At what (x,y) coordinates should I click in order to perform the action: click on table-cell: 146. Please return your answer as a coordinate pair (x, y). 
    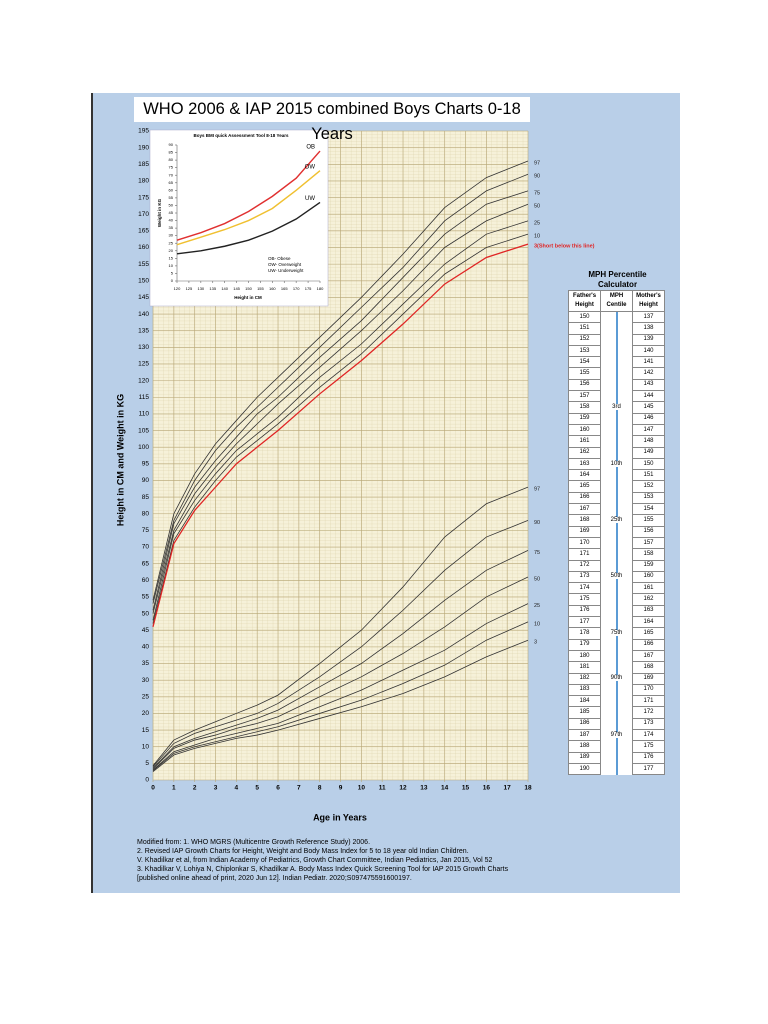
    Looking at the image, I should click on (648, 418).